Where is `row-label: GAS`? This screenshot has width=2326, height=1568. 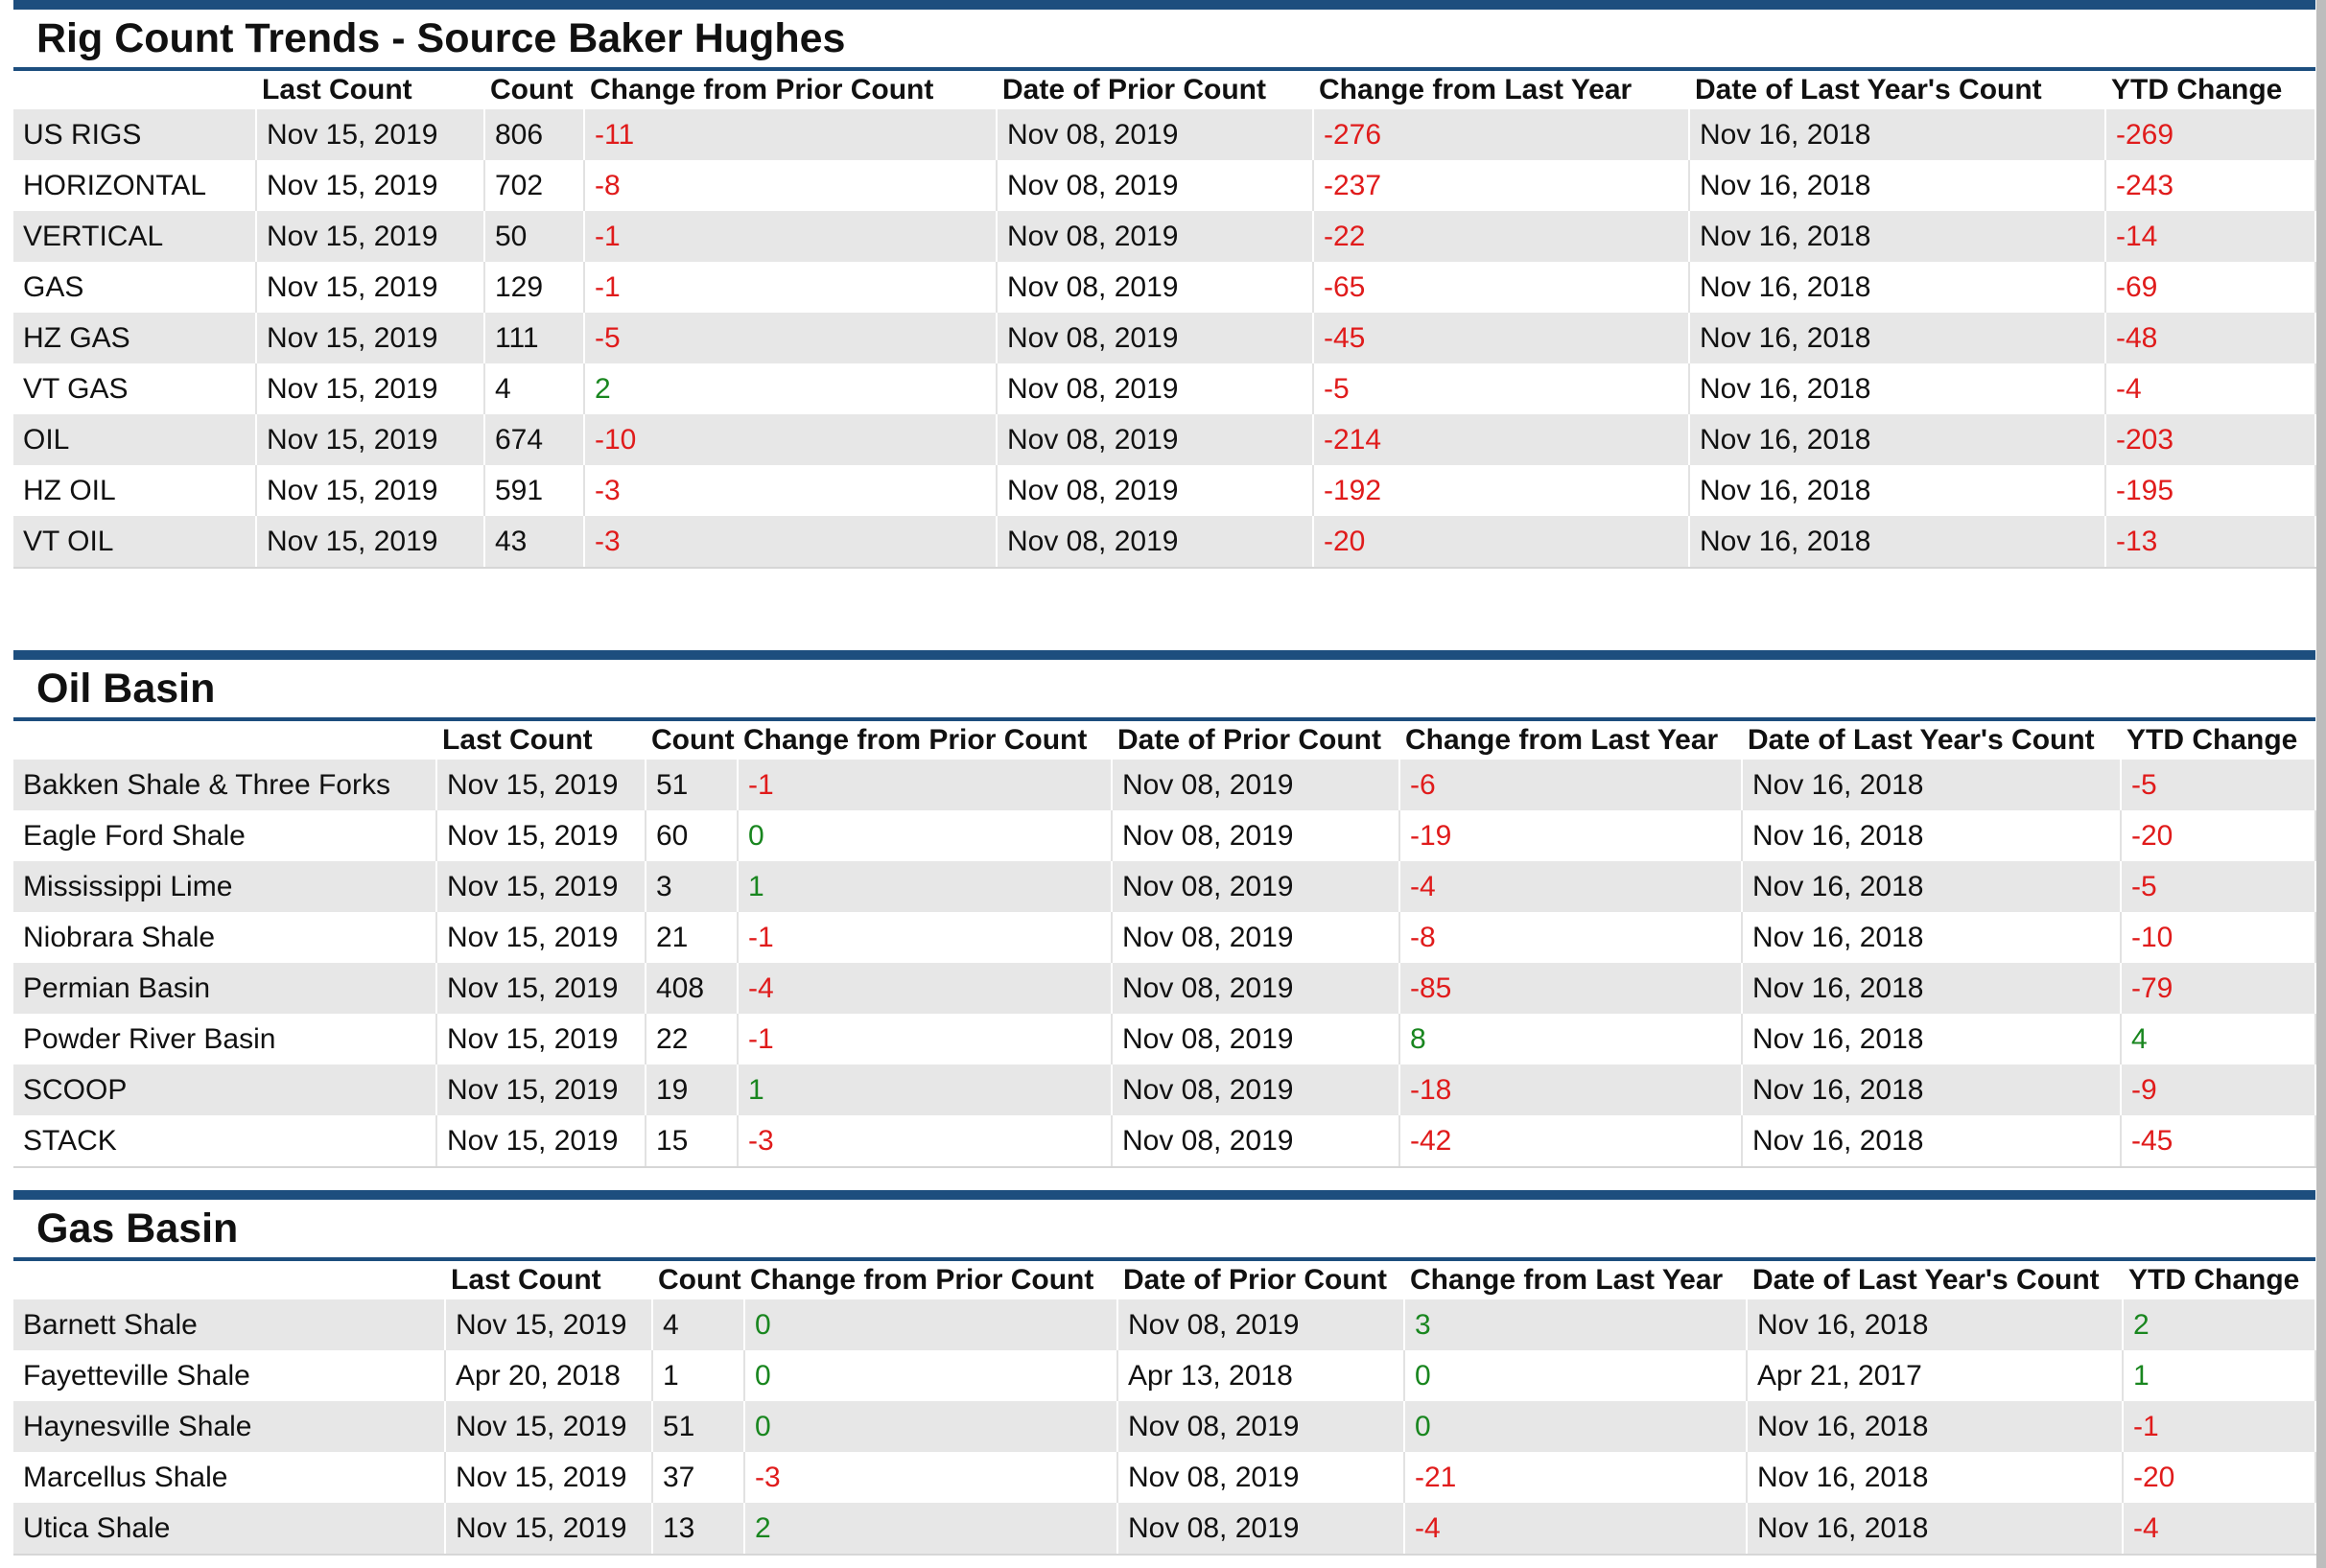
row-label: GAS is located at coordinates (135, 288).